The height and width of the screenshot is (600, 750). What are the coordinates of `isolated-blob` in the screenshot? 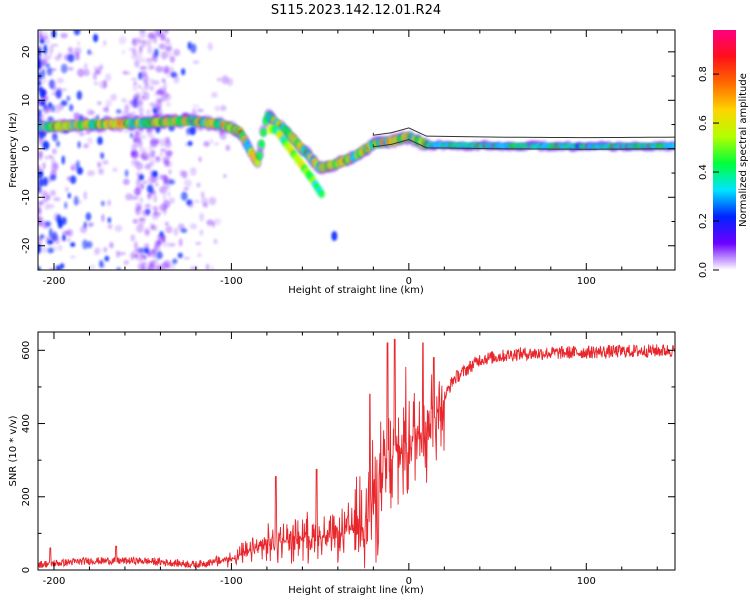 It's located at (334, 236).